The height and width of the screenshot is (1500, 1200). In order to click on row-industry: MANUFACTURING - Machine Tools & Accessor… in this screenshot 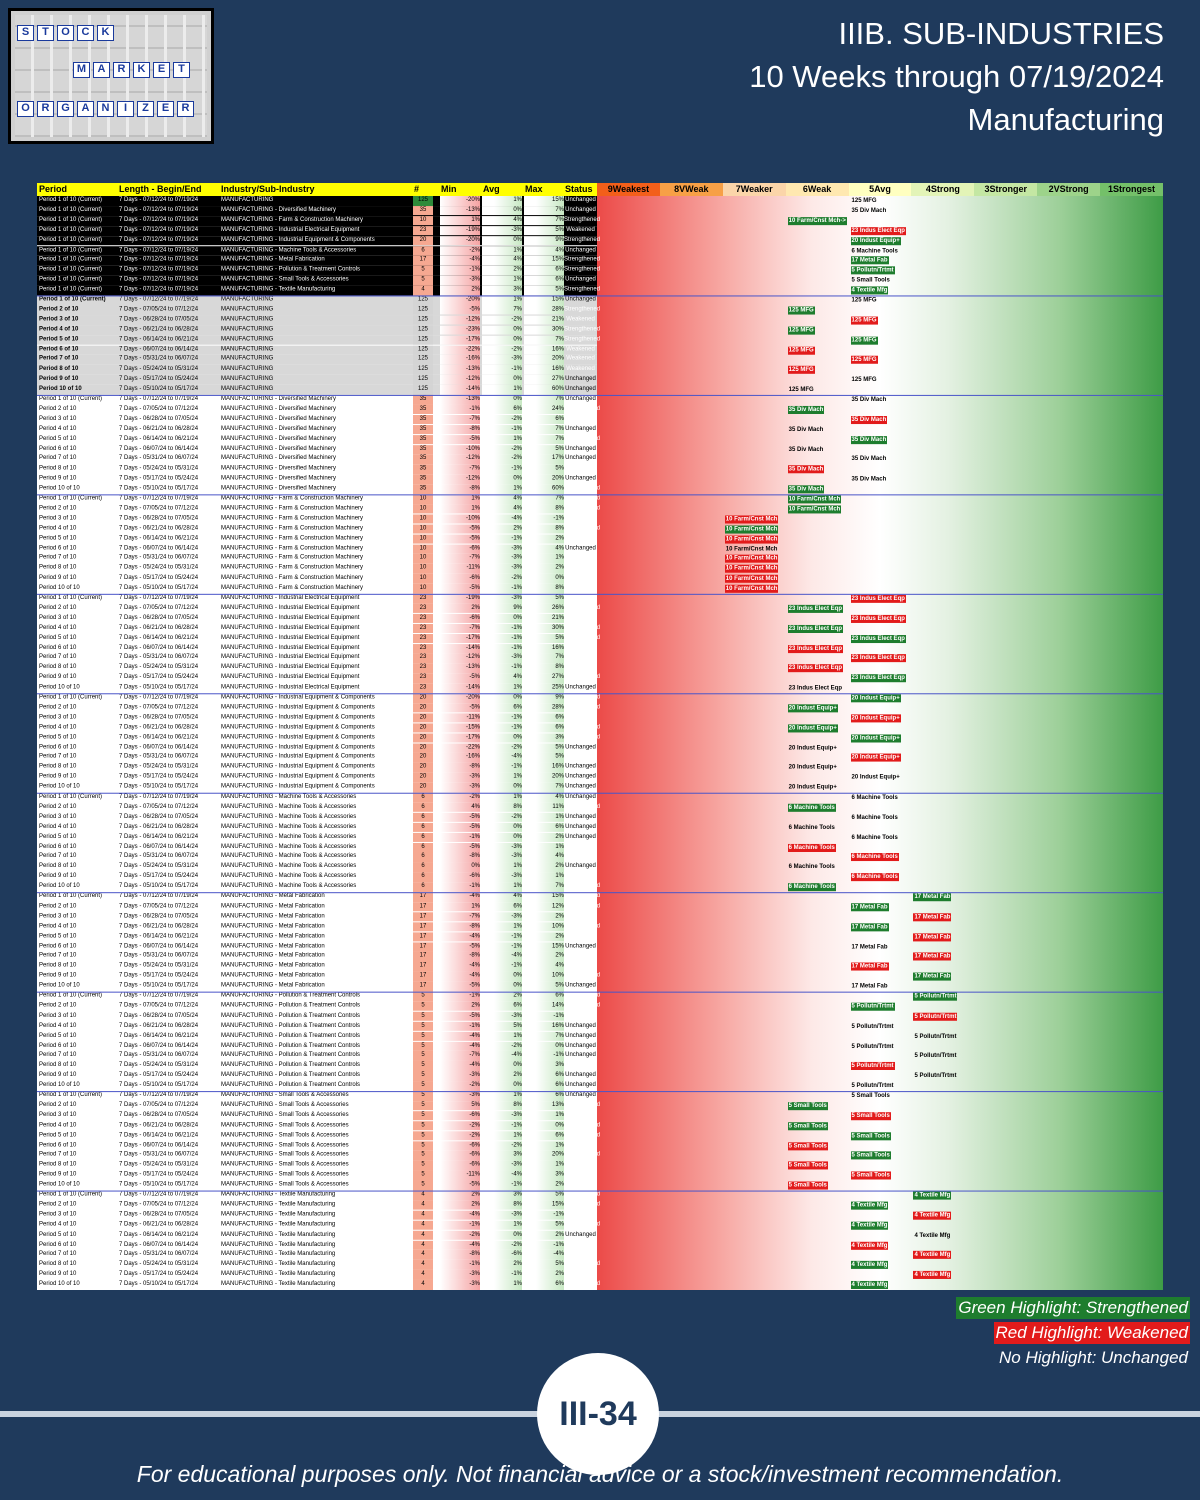, I will do `click(289, 826)`.